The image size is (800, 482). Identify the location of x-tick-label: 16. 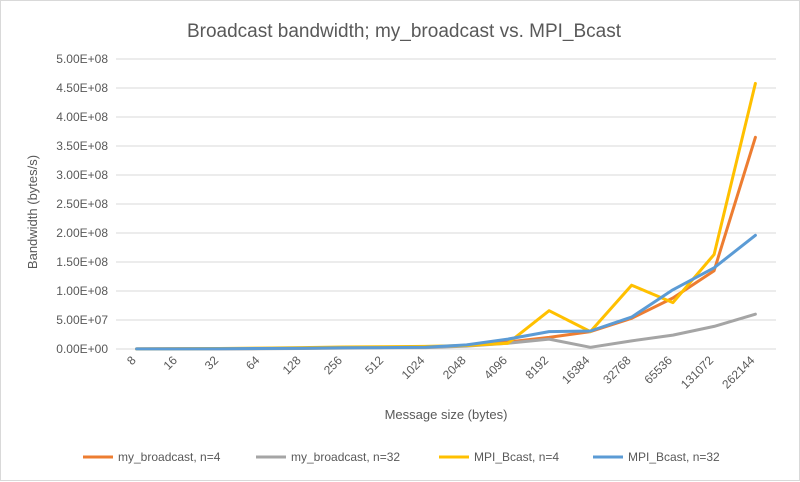
(171, 363).